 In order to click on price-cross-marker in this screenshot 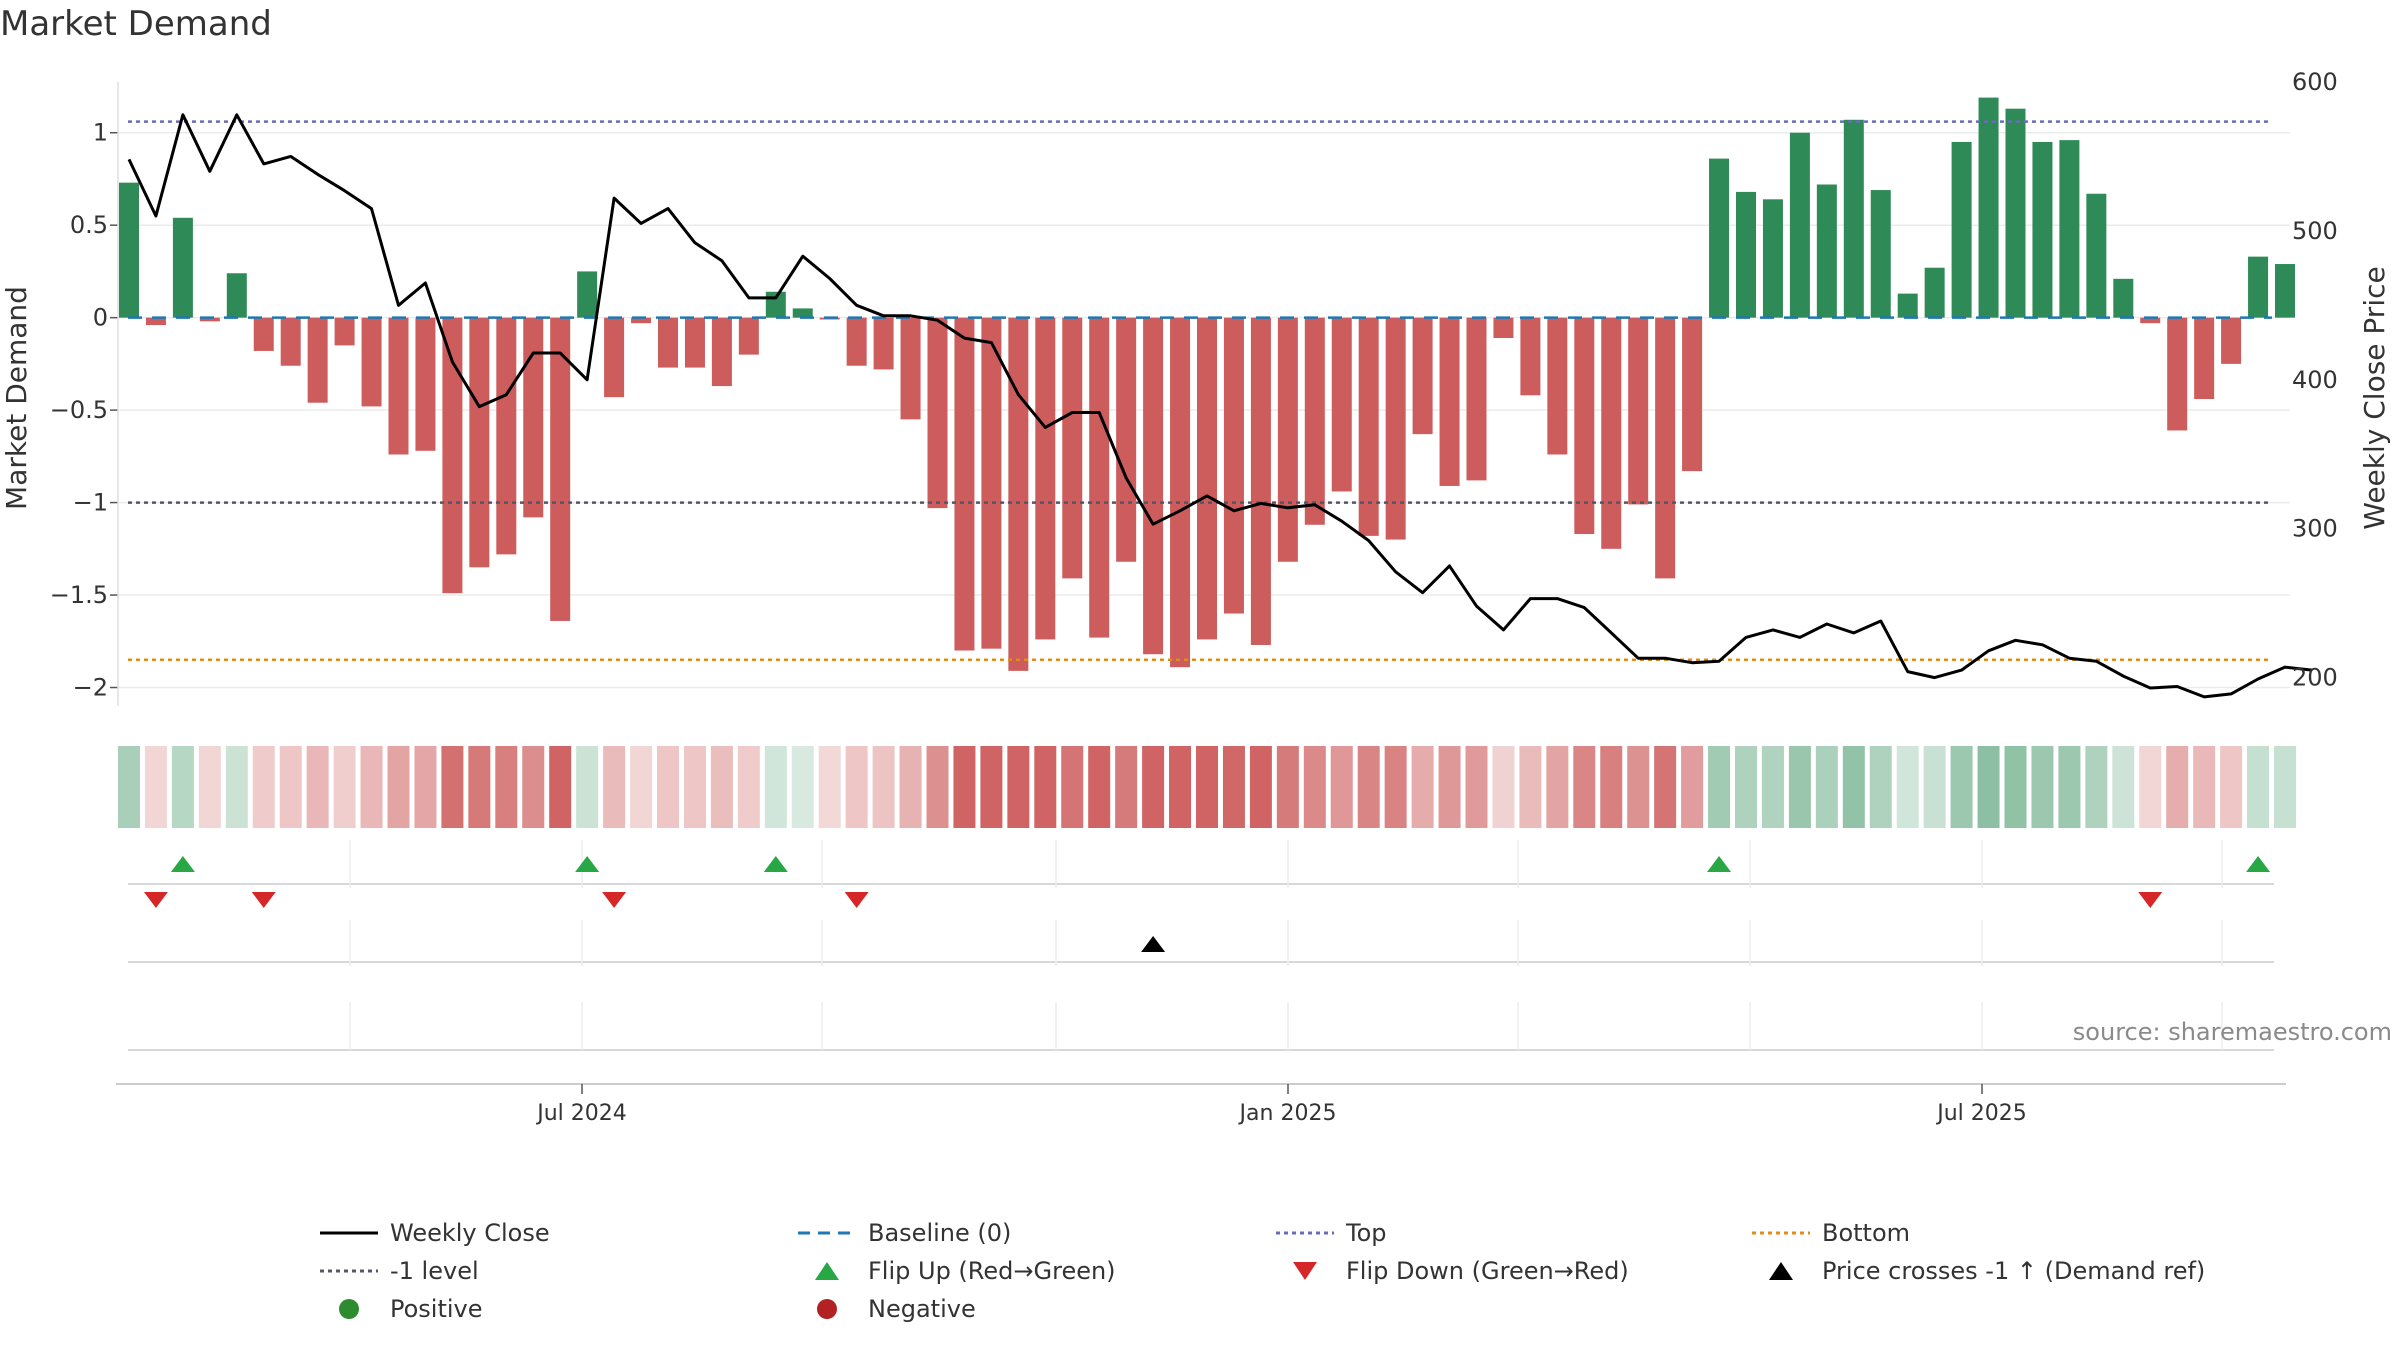, I will do `click(1153, 944)`.